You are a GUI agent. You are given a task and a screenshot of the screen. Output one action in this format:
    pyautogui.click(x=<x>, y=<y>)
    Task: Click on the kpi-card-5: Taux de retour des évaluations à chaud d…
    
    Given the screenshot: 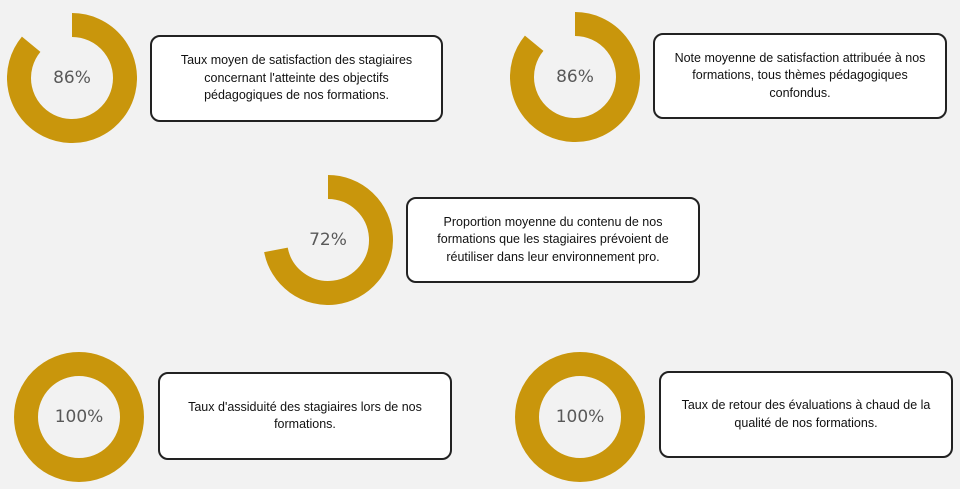 What is the action you would take?
    pyautogui.click(x=806, y=414)
    